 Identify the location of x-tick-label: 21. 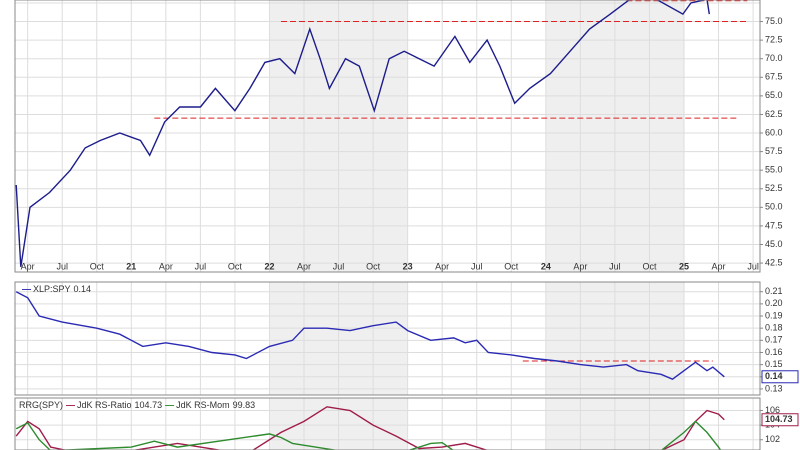
(131, 266).